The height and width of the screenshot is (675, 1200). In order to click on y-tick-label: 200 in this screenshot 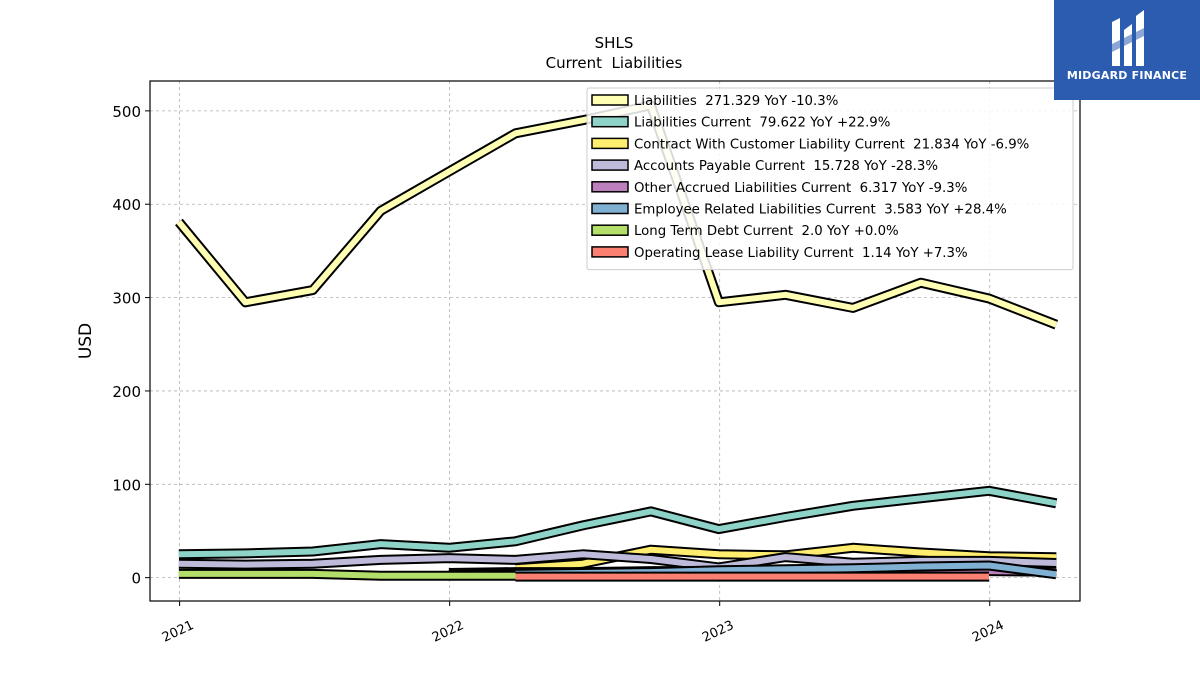, I will do `click(126, 392)`.